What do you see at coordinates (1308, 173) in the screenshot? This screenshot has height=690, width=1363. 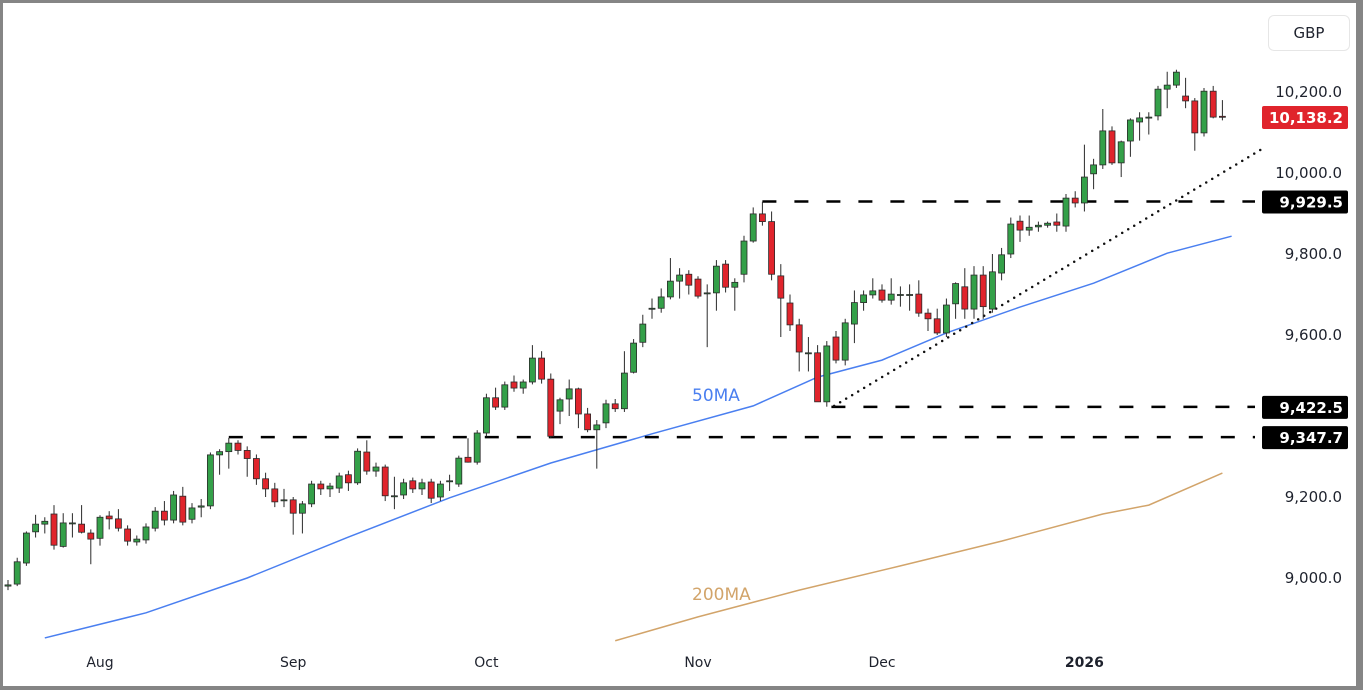 I see `y-tick-label: 10,000.0` at bounding box center [1308, 173].